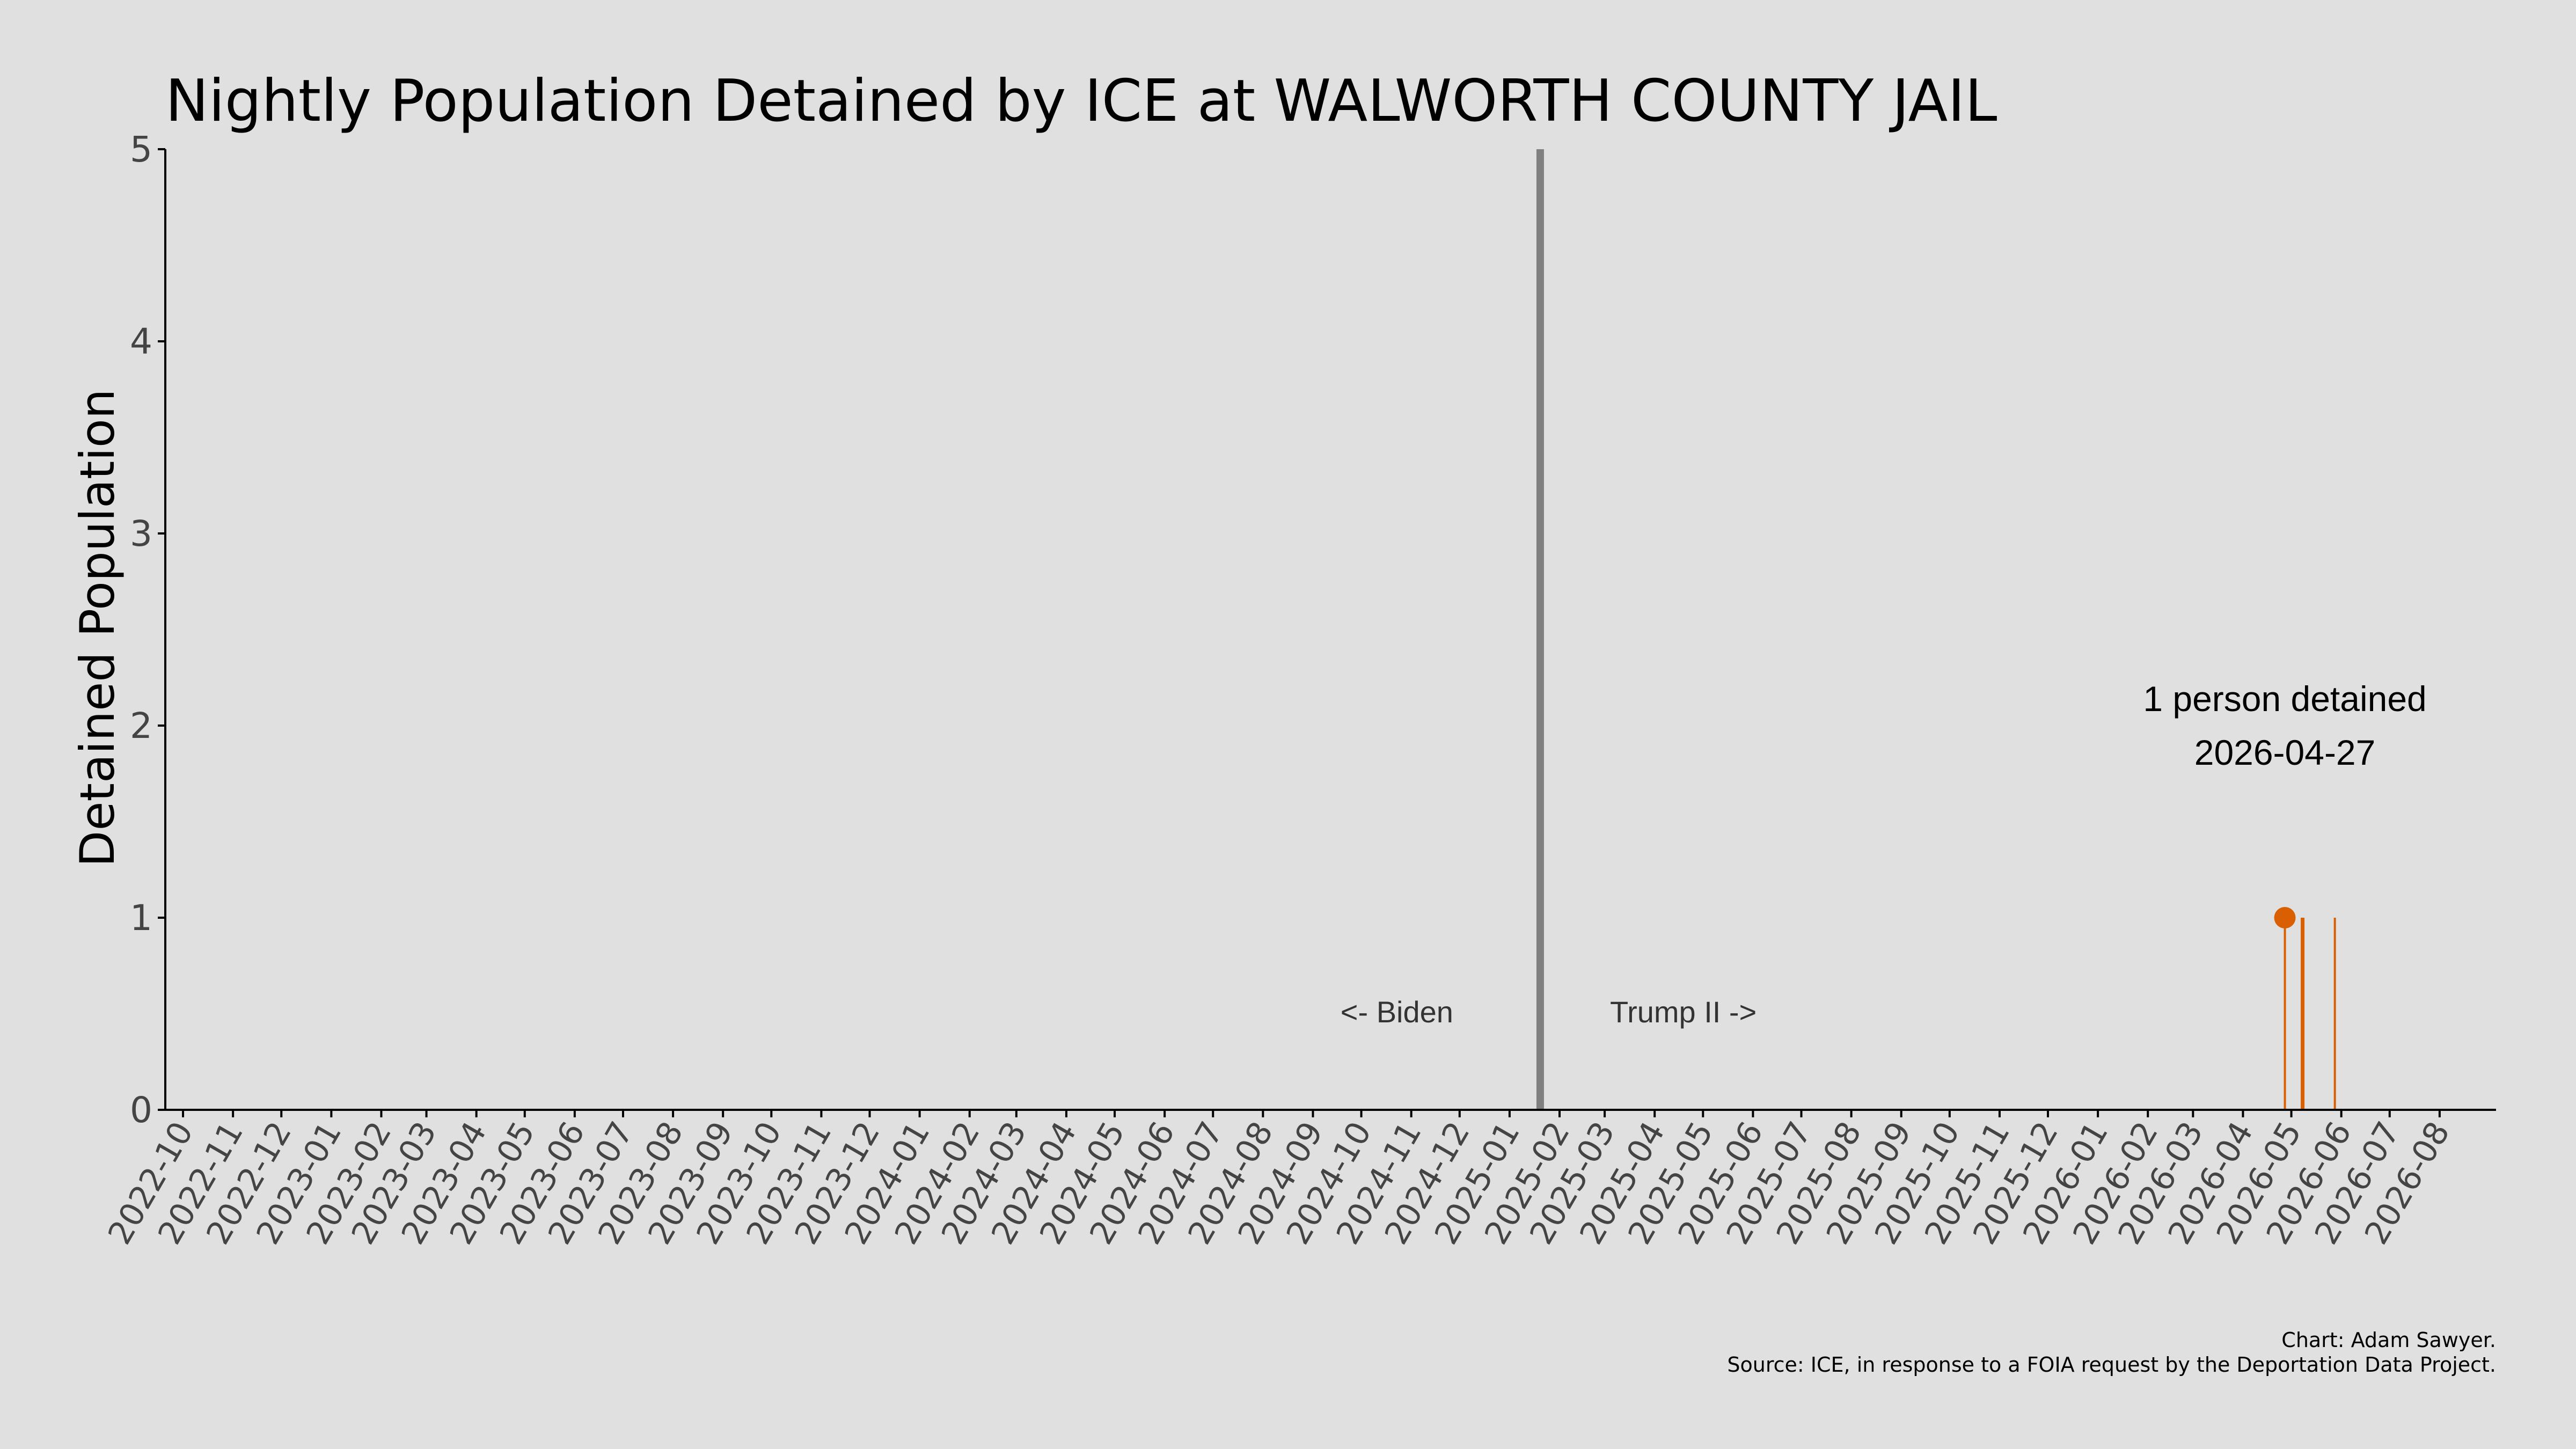 The width and height of the screenshot is (2576, 1449). Describe the element at coordinates (97, 628) in the screenshot. I see `y-axis-label: Detained Population` at that location.